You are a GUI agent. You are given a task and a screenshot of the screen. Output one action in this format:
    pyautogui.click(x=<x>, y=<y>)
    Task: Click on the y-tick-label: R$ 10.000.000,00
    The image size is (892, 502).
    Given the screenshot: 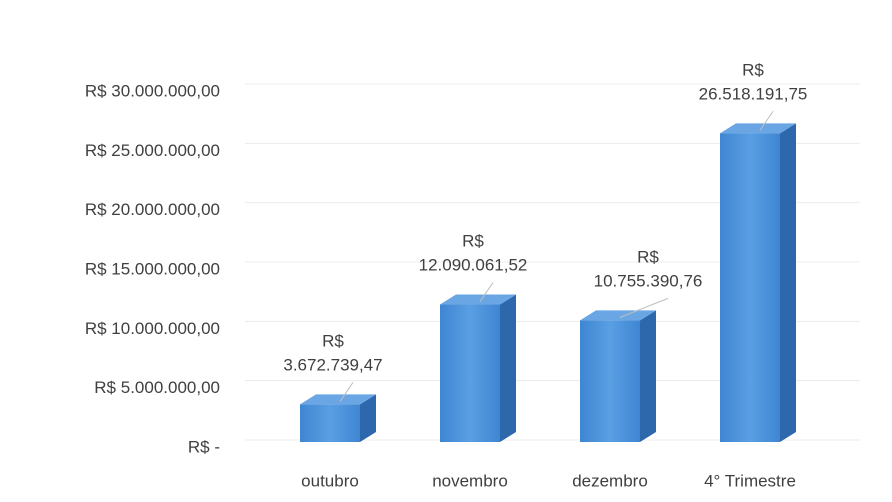 What is the action you would take?
    pyautogui.click(x=152, y=328)
    